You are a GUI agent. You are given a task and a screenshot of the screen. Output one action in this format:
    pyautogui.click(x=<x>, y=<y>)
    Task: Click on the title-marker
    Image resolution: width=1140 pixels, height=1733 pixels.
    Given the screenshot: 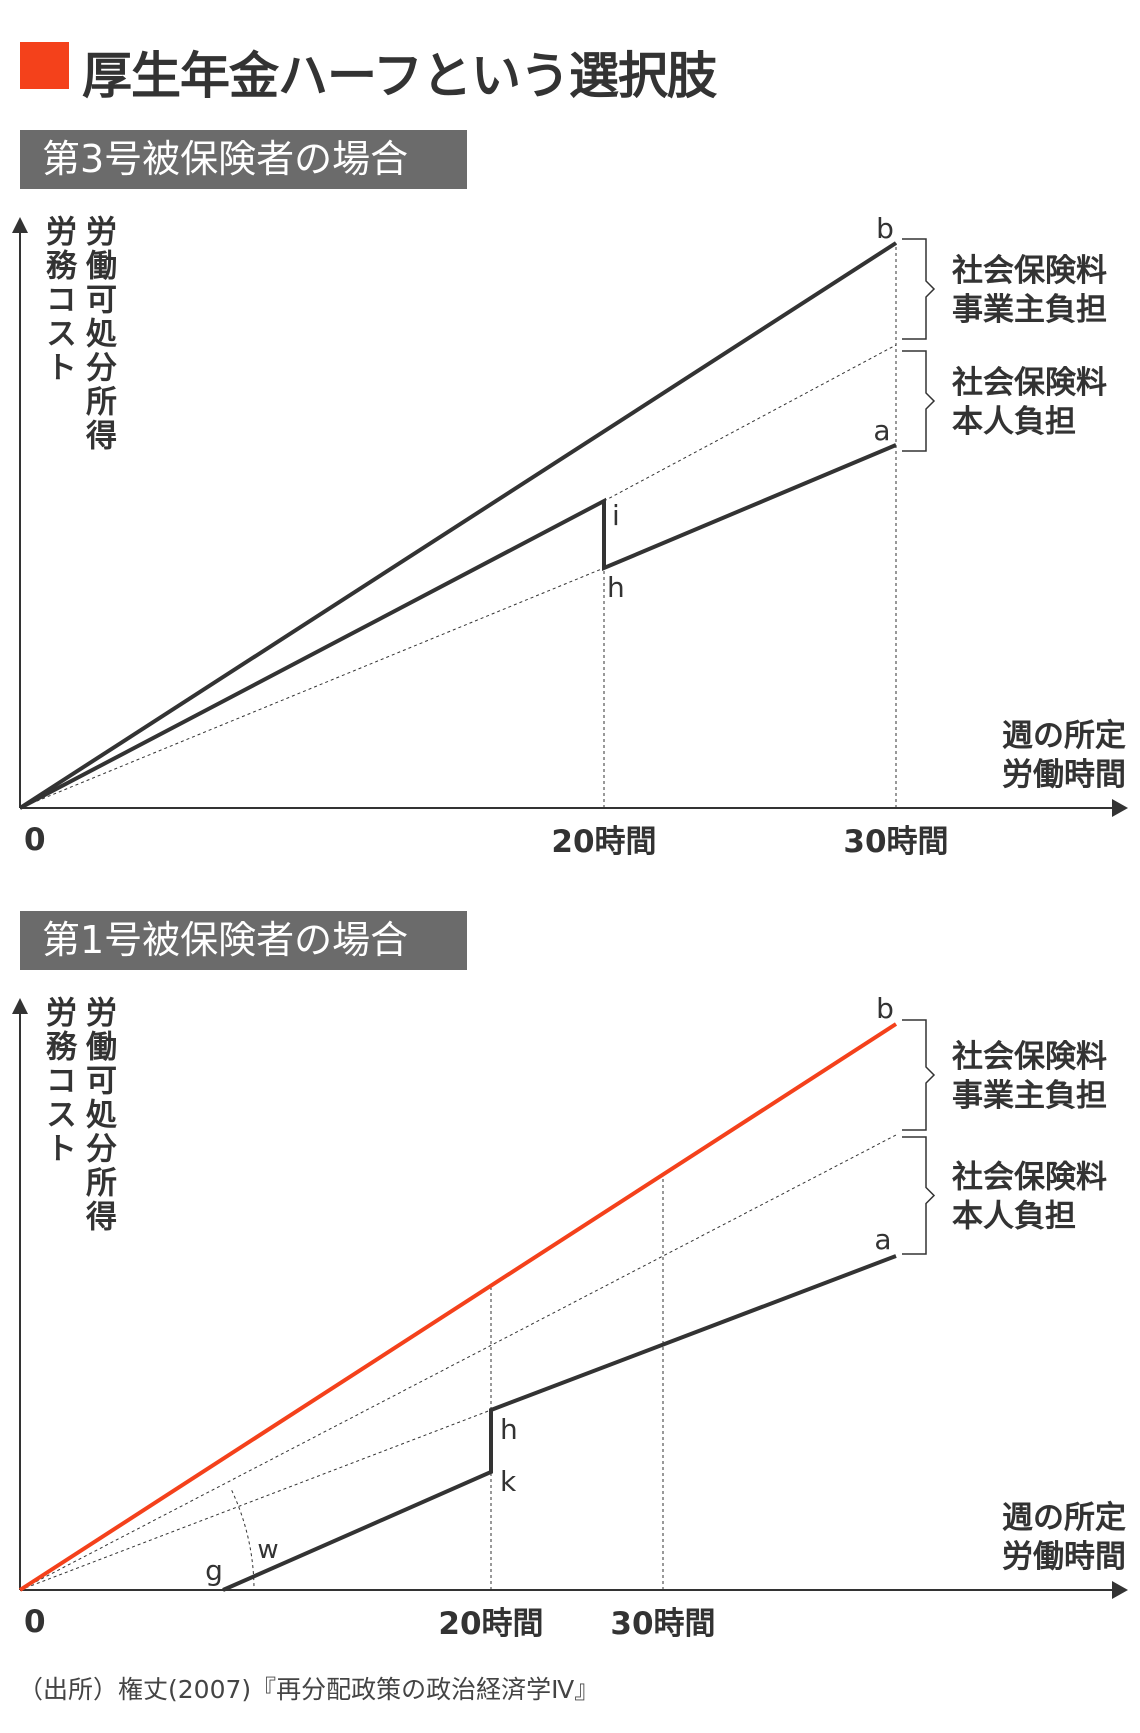 What is the action you would take?
    pyautogui.click(x=44, y=65)
    